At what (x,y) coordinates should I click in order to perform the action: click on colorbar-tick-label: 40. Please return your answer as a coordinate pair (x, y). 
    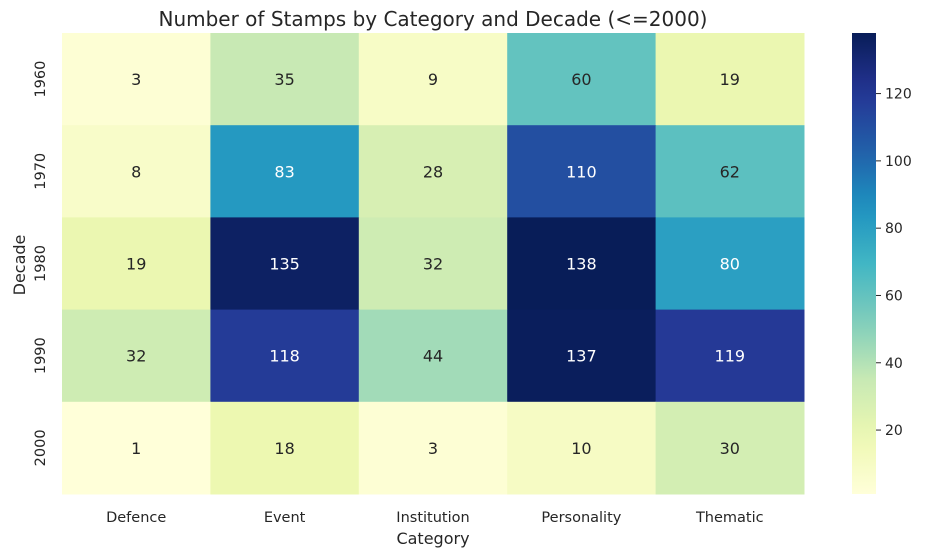
    Looking at the image, I should click on (894, 364).